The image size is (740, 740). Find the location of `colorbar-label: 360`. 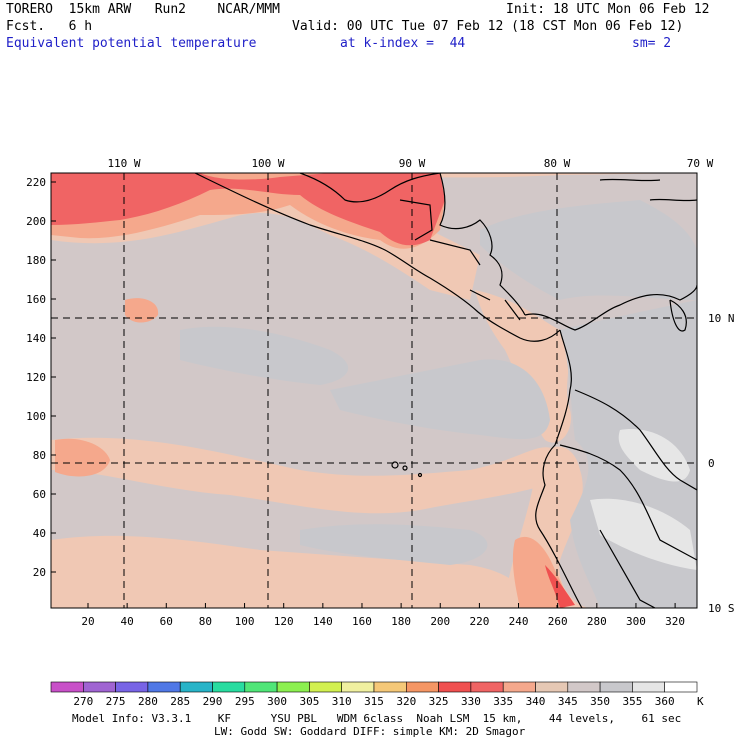

colorbar-label: 360 is located at coordinates (665, 701).